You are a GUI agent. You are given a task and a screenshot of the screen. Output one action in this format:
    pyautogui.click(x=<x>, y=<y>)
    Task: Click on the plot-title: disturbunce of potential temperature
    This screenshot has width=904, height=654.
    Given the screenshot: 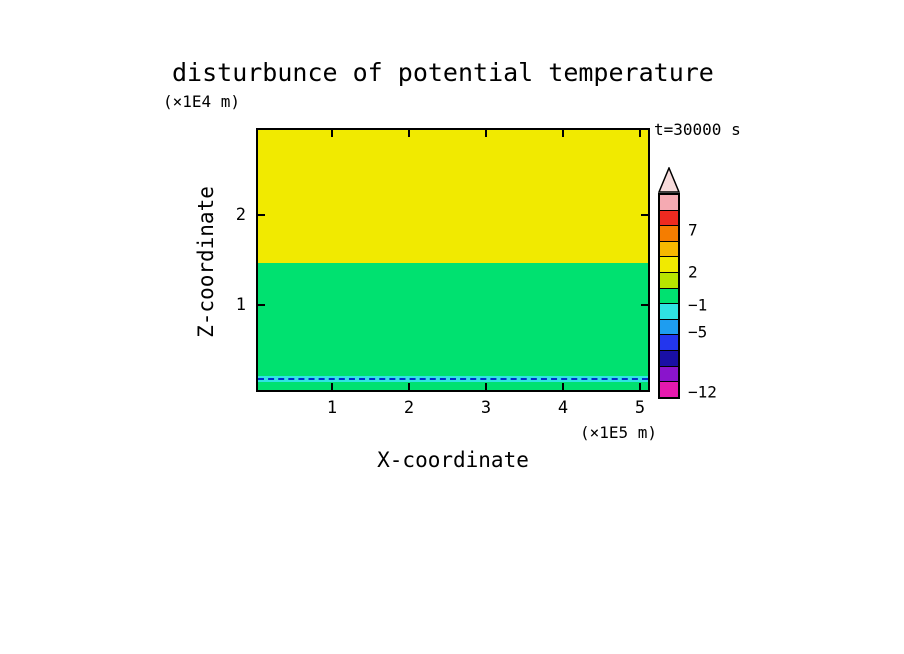 What is the action you would take?
    pyautogui.click(x=443, y=72)
    